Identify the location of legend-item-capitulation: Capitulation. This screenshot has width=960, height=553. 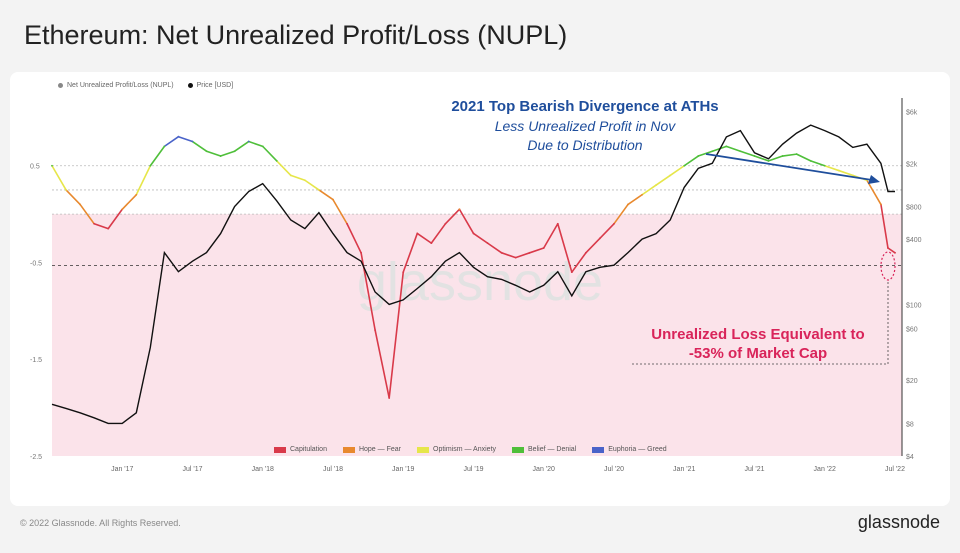
(300, 449).